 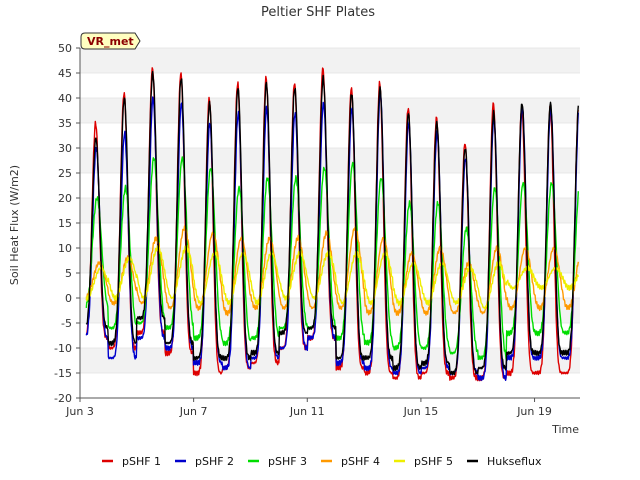 I want to click on y-tick-label: 0, so click(x=68, y=298).